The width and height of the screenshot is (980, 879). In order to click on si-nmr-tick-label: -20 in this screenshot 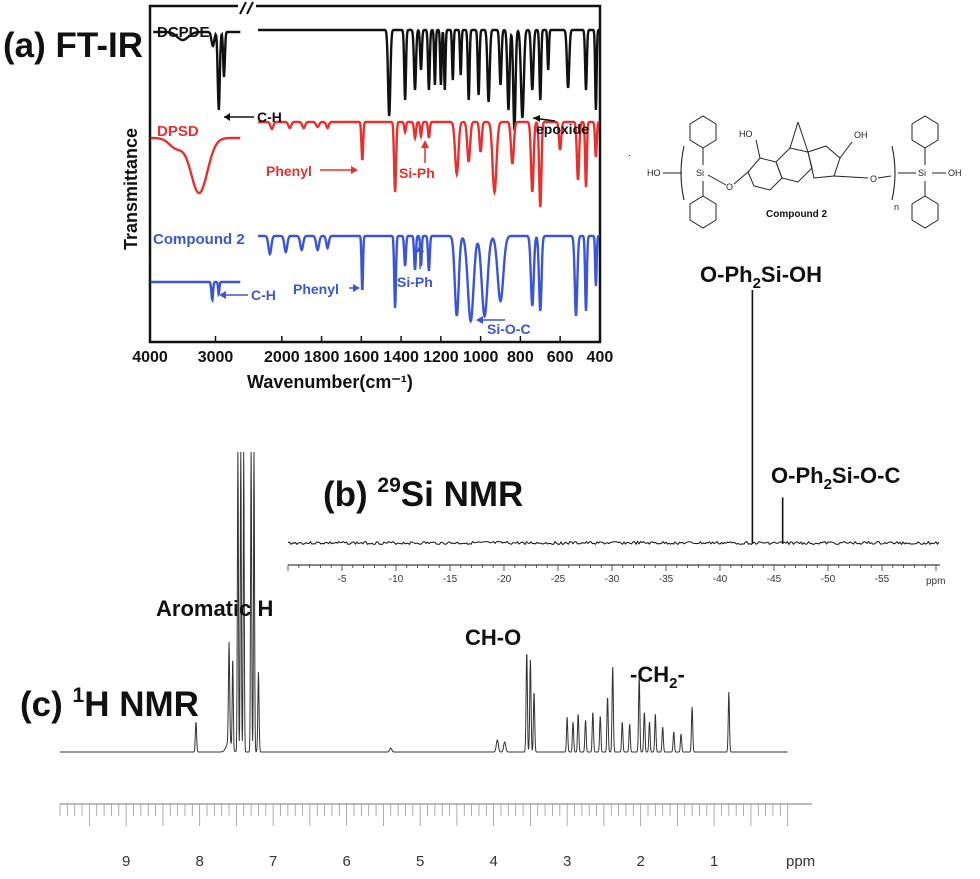, I will do `click(504, 579)`.